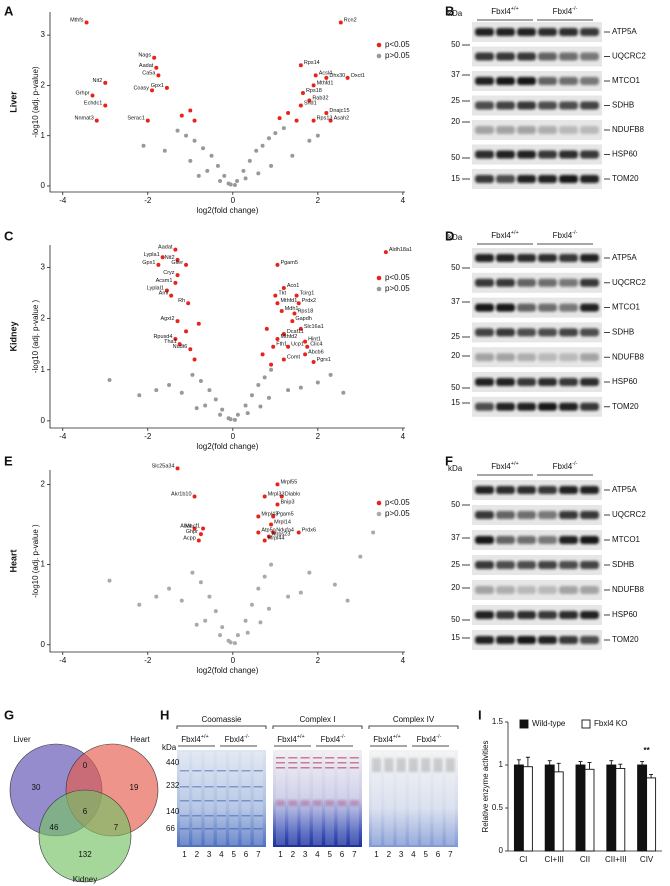 The width and height of the screenshot is (670, 886). Describe the element at coordinates (152, 255) in the screenshot. I see `gene-label: Lypla1` at that location.